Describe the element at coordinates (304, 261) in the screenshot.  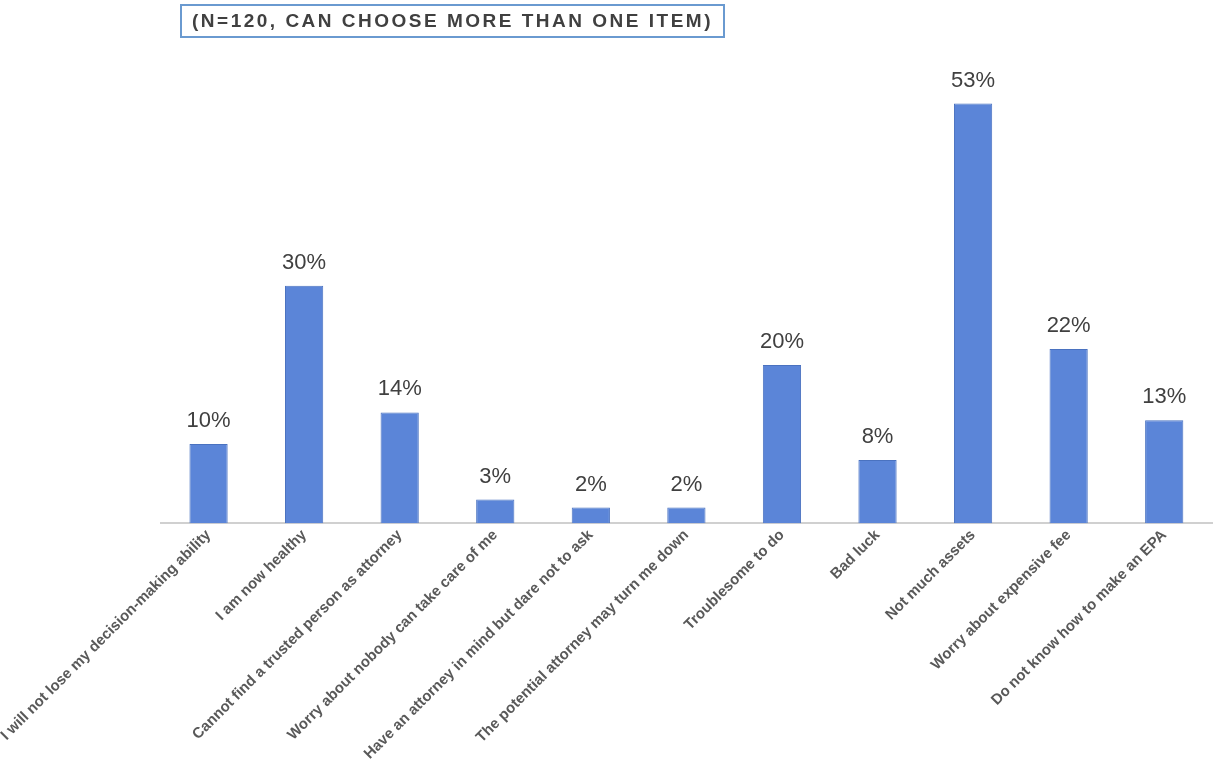
I see `data-label: 30%` at that location.